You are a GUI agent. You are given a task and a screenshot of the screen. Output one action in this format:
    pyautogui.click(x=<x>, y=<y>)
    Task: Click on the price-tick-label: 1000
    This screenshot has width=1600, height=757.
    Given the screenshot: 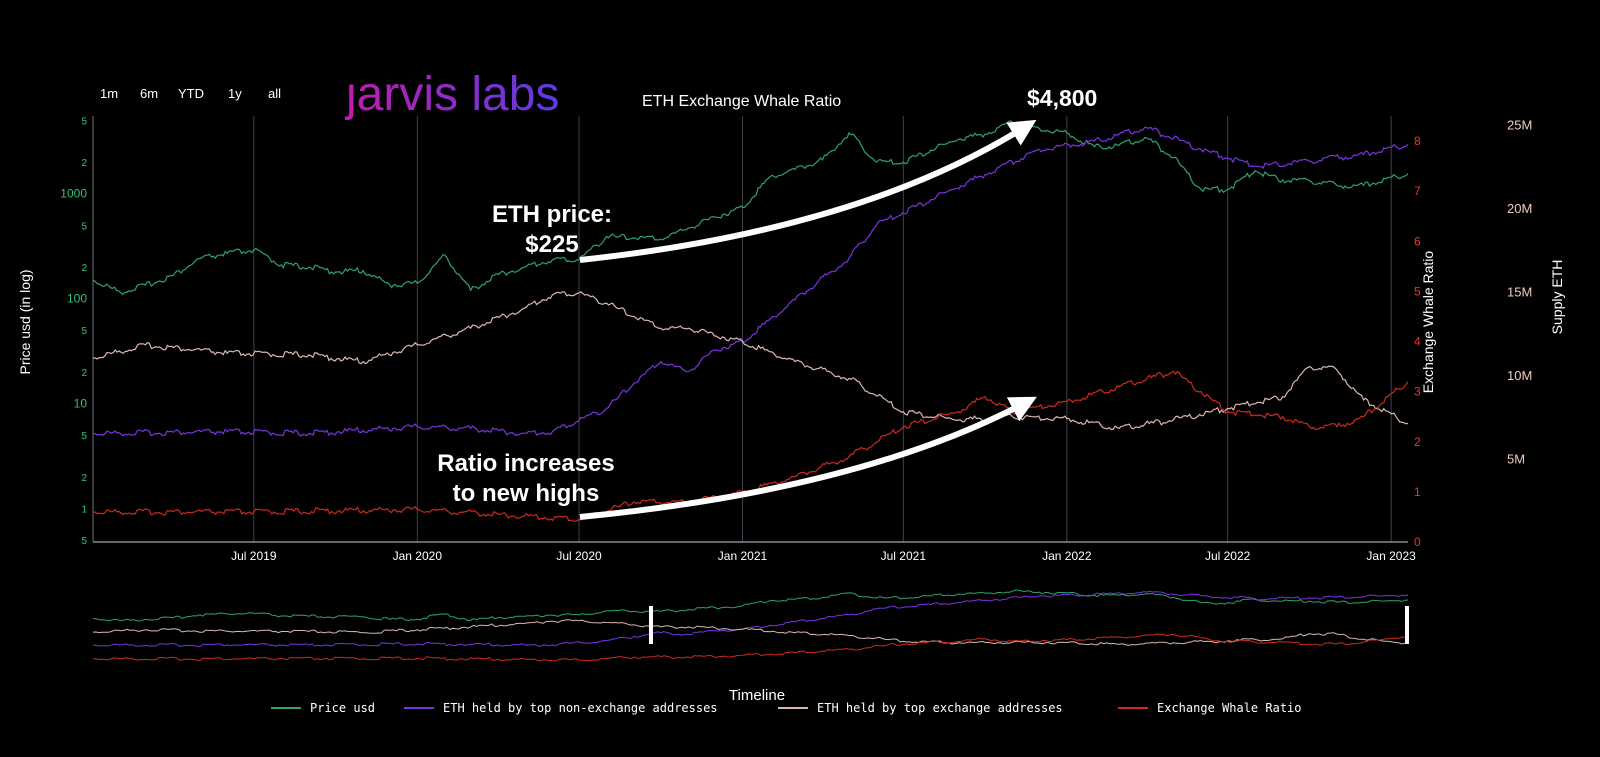 What is the action you would take?
    pyautogui.click(x=73, y=194)
    